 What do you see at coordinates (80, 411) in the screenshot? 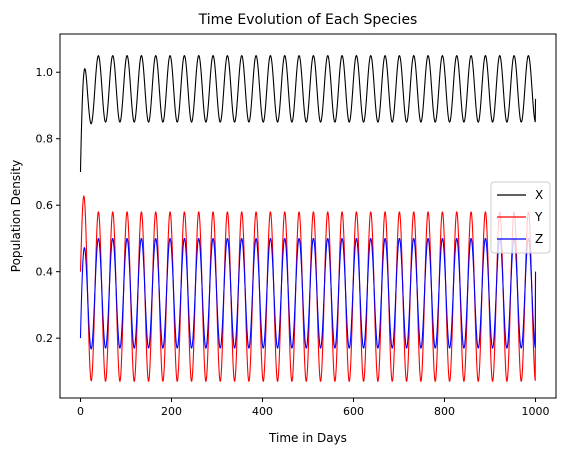
I see `x-tick-label: 0` at bounding box center [80, 411].